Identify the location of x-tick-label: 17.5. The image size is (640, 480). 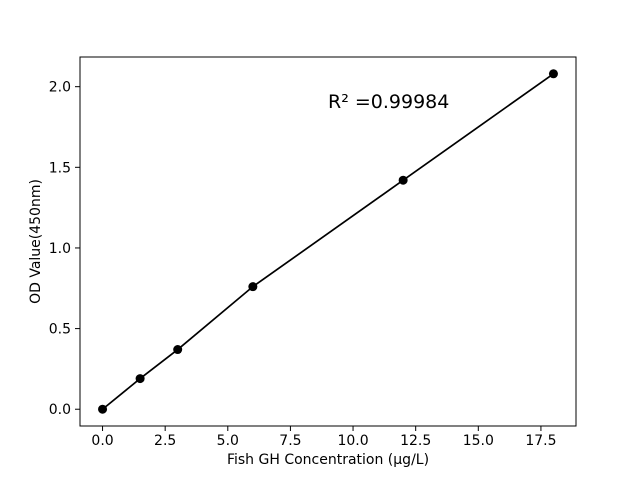
(540, 441).